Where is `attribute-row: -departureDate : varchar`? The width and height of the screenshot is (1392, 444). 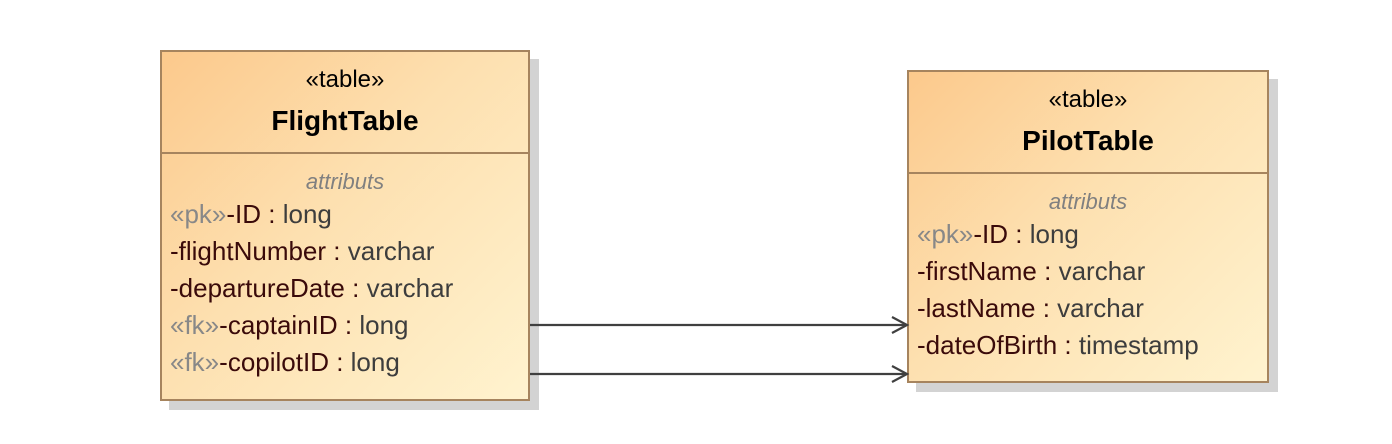
attribute-row: -departureDate : varchar is located at coordinates (312, 288).